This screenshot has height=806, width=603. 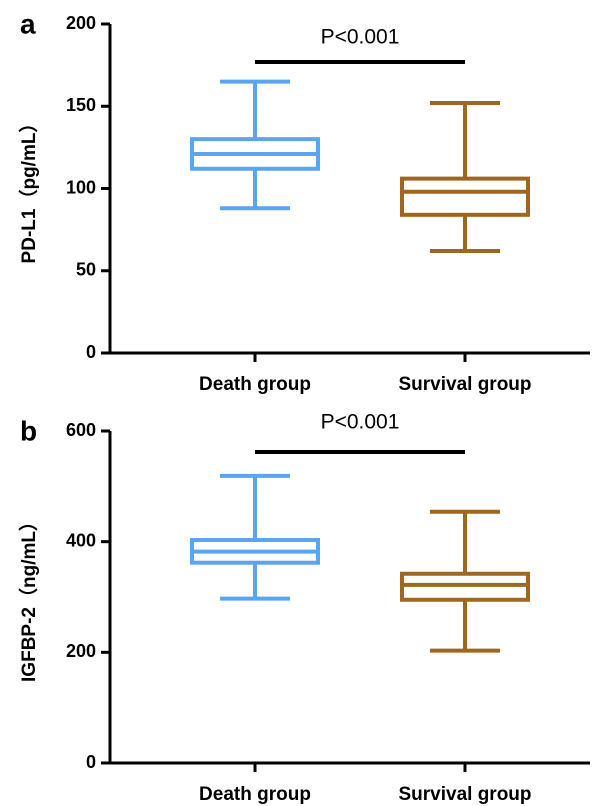 I want to click on y-tick-label: 150, so click(x=81, y=105).